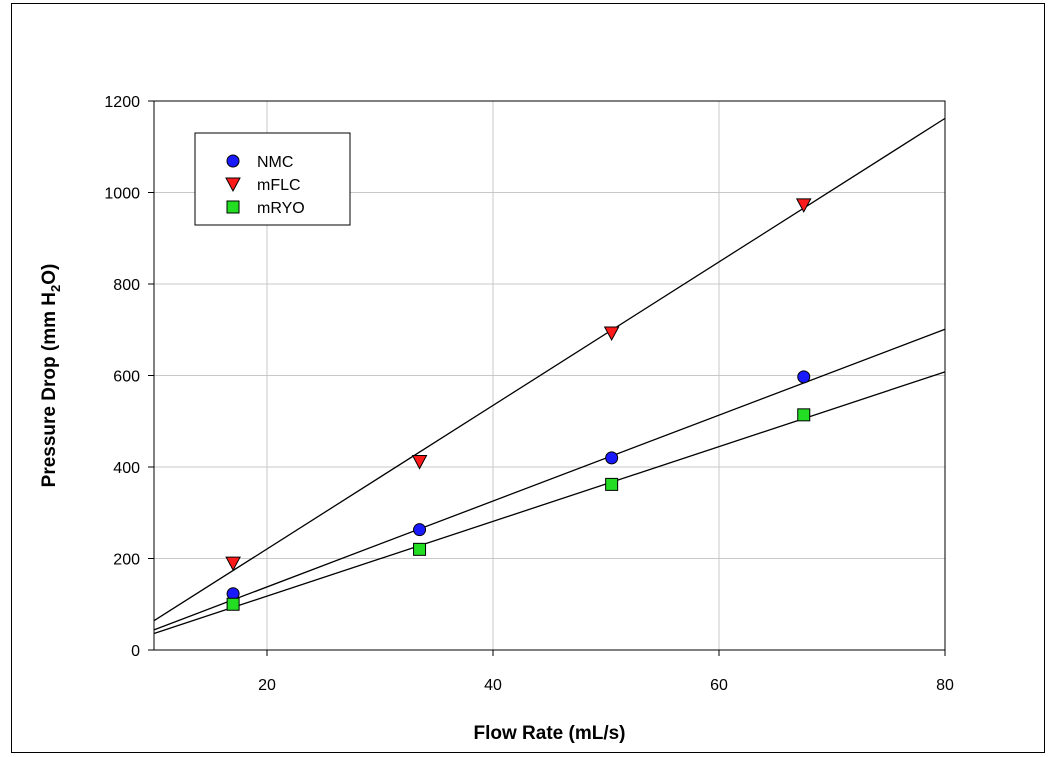 The image size is (1049, 757). I want to click on legend-label-mryo: mRYO, so click(281, 208).